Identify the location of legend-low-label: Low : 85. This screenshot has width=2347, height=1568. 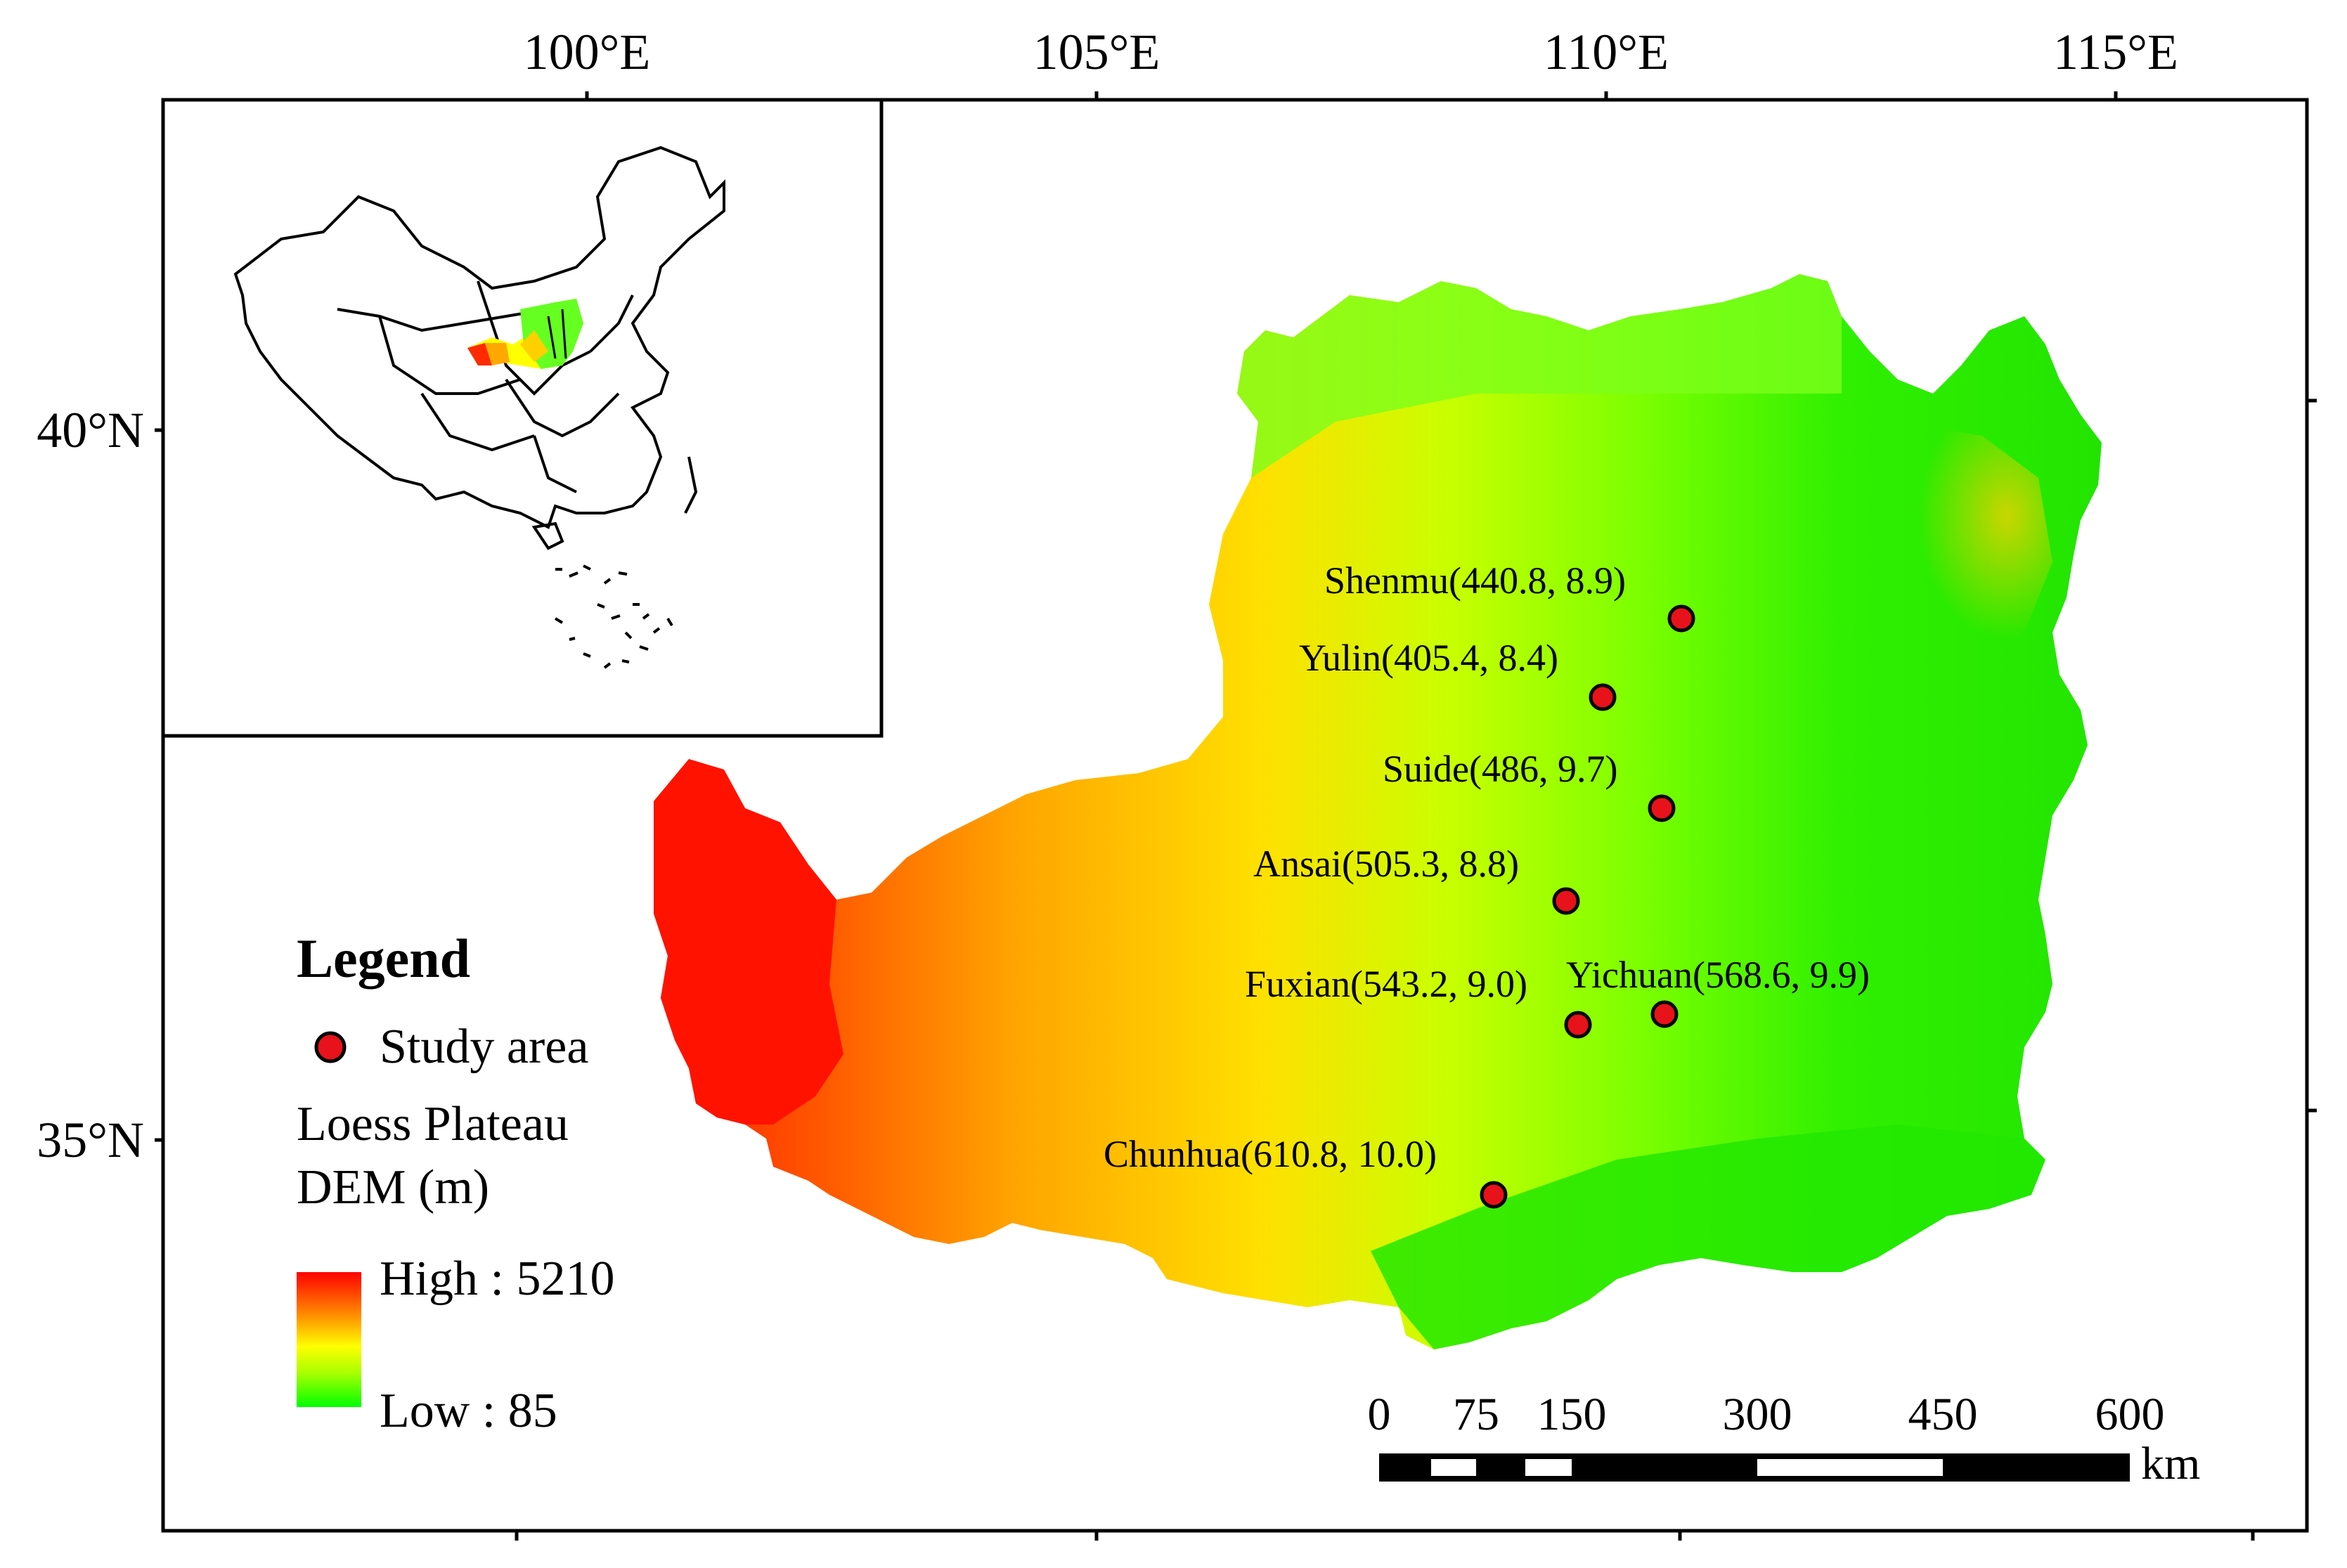
(468, 1411).